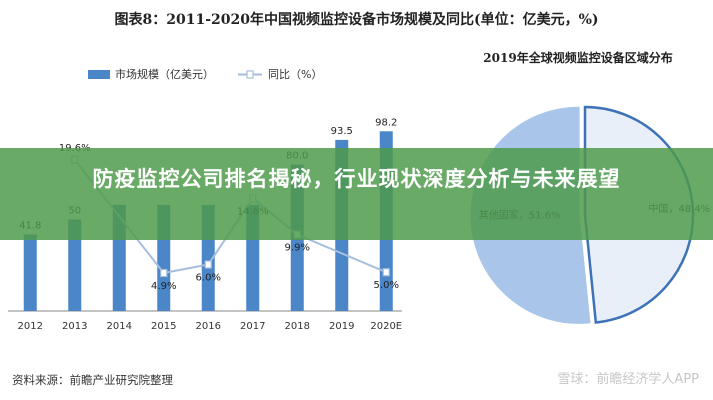 This screenshot has width=713, height=400. I want to click on growth-label-2020E: 5.0%, so click(386, 285).